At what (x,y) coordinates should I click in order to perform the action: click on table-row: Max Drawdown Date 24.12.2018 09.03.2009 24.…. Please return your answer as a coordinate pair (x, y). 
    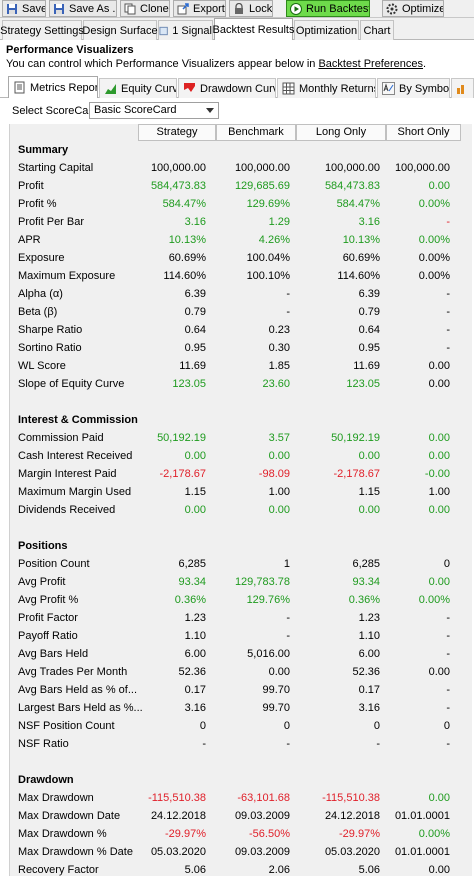
    Looking at the image, I should click on (241, 816).